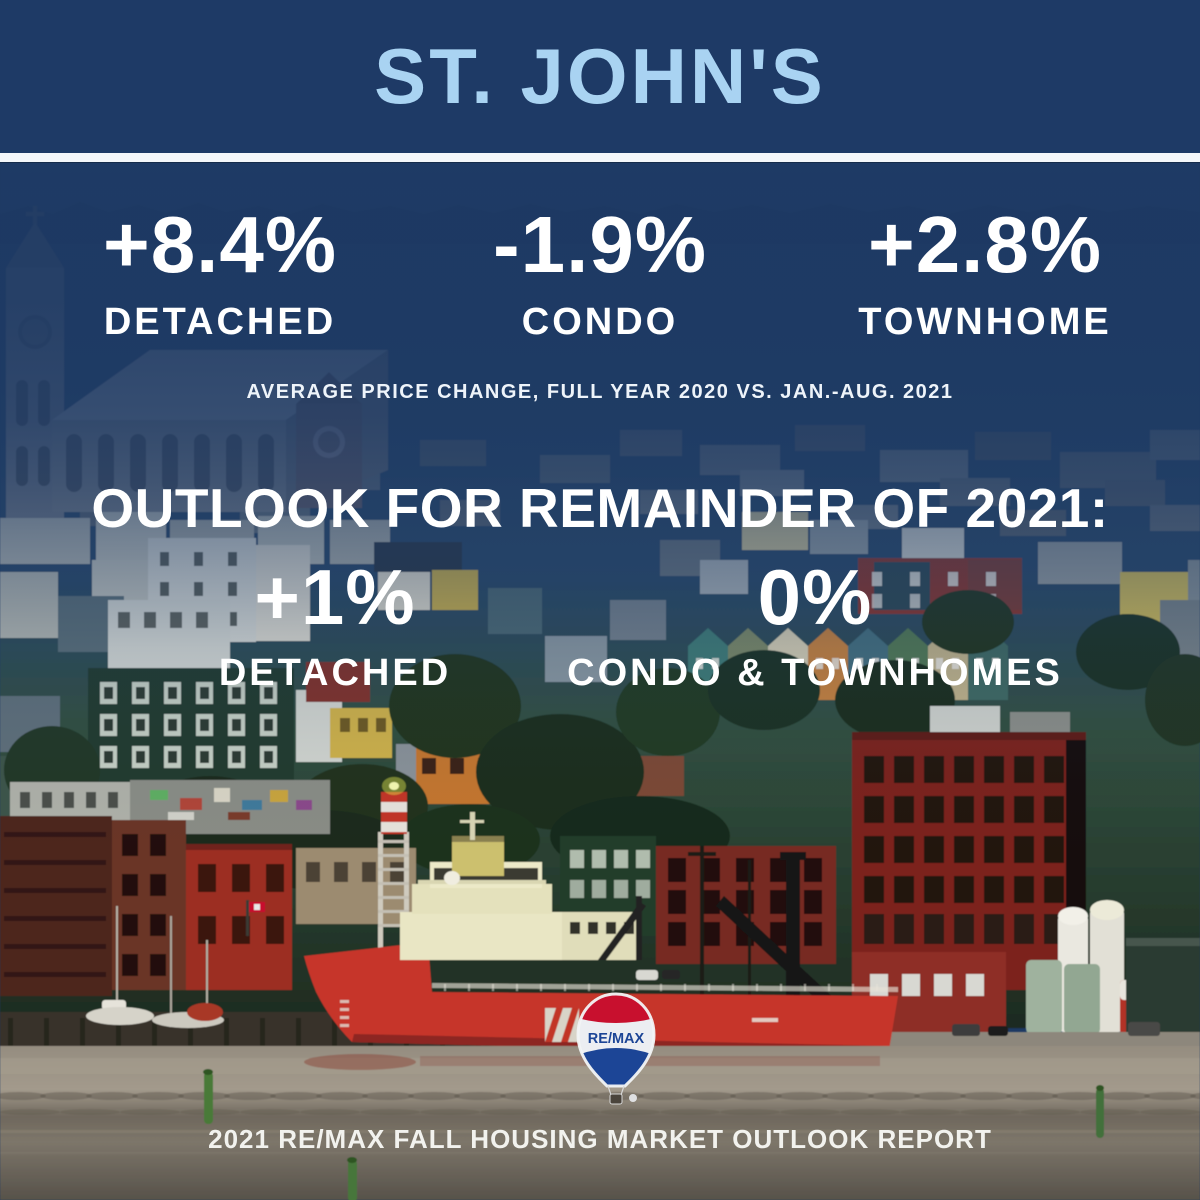  Describe the element at coordinates (815, 597) in the screenshot. I see `outlook-condo-townhomes-value: 0%` at that location.